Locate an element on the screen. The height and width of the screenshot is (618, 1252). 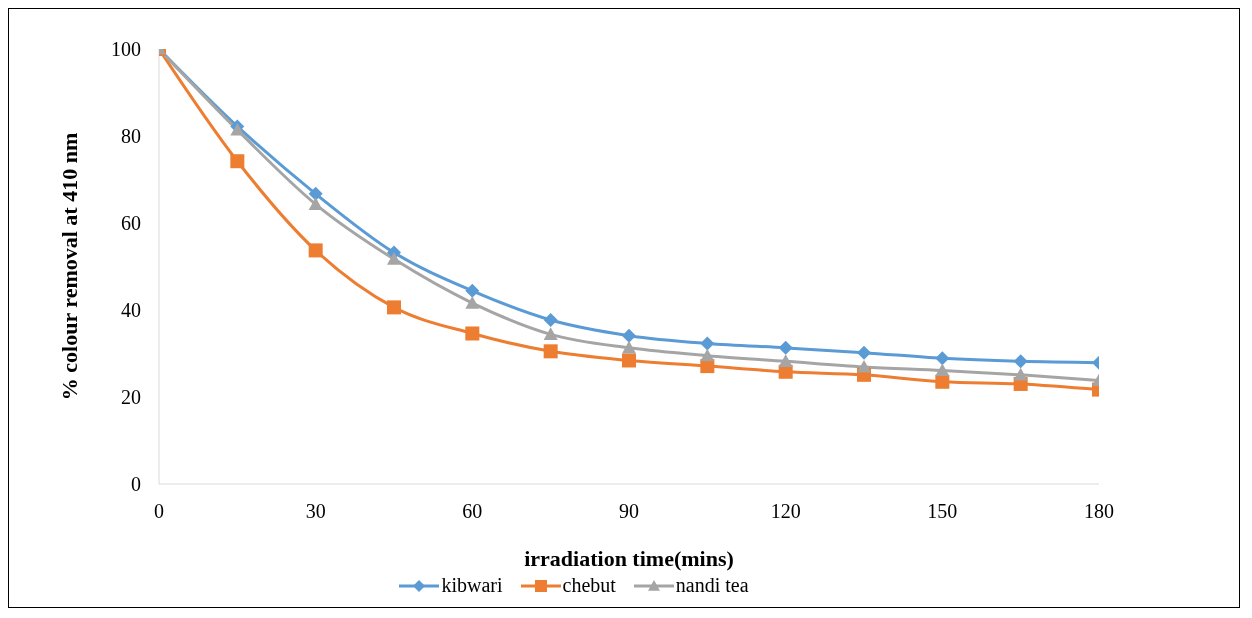
y-tick-label: 40 is located at coordinates (131, 310).